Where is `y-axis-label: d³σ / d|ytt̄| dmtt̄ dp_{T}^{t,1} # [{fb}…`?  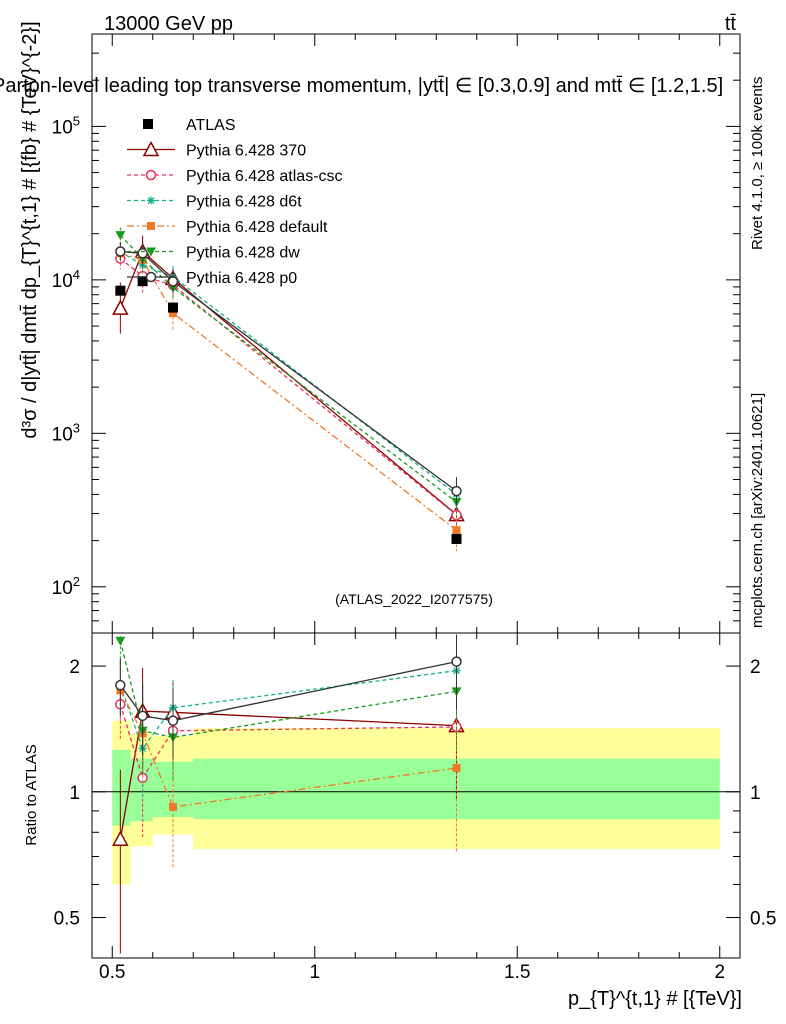
y-axis-label: d³σ / d|ytt̄| dmtt̄ dp_{T}^{t,1} # [{fb}… is located at coordinates (30, 229).